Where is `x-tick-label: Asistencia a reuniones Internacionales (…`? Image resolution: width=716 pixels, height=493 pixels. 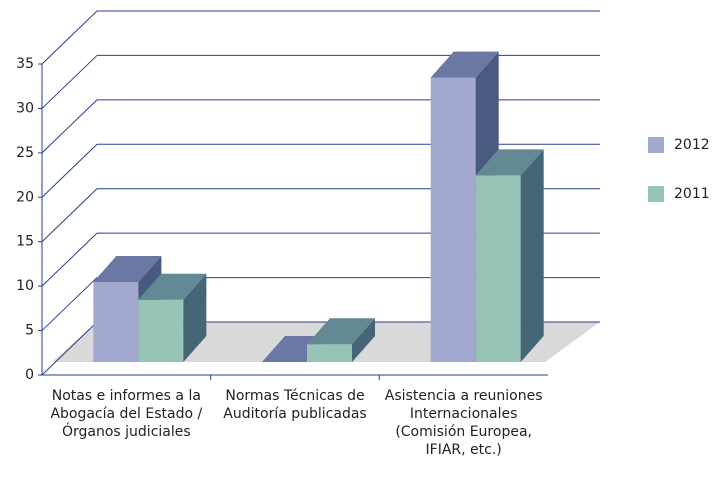 x-tick-label: Asistencia a reuniones Internacionales (… is located at coordinates (463, 423).